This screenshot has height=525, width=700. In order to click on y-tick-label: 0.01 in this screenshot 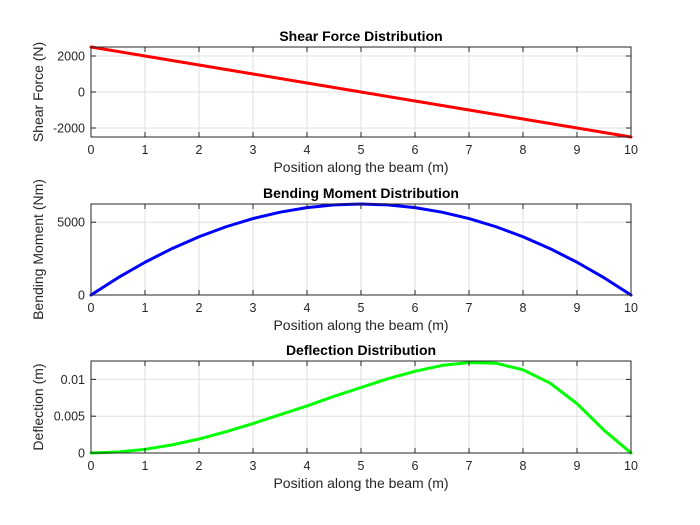, I will do `click(73, 380)`.